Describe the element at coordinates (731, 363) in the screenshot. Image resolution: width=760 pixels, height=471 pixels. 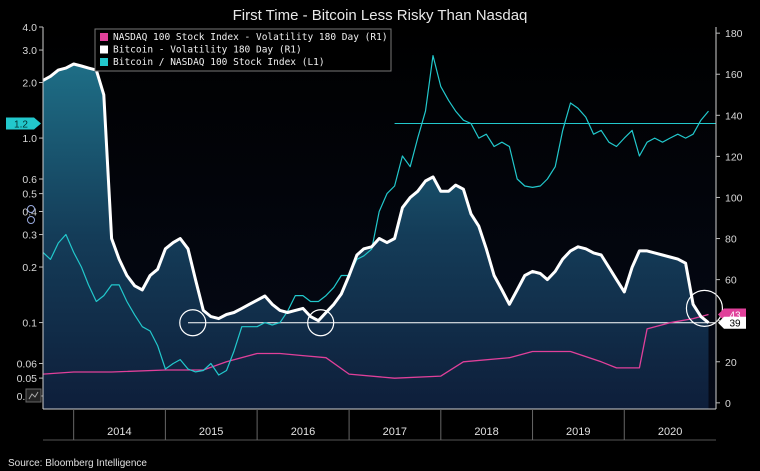
I see `right-tick-label: 20` at that location.